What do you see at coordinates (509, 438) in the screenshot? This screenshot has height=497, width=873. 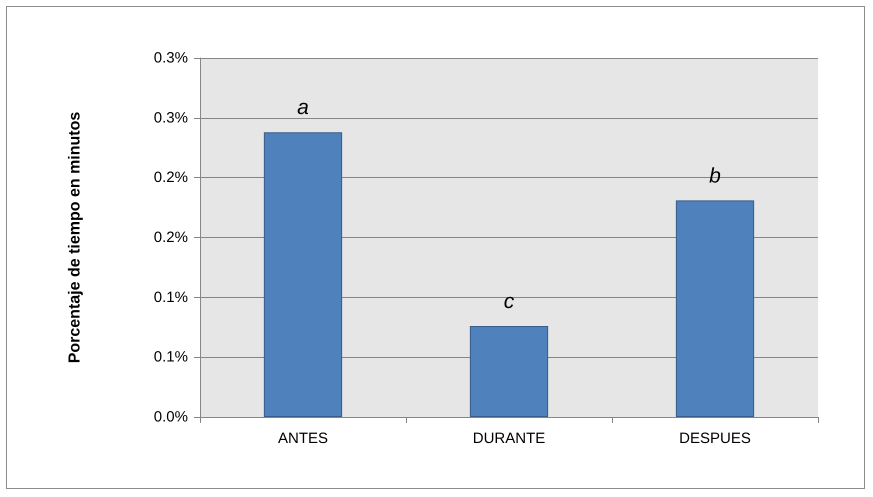 I see `x-tick-label: DURANTE` at bounding box center [509, 438].